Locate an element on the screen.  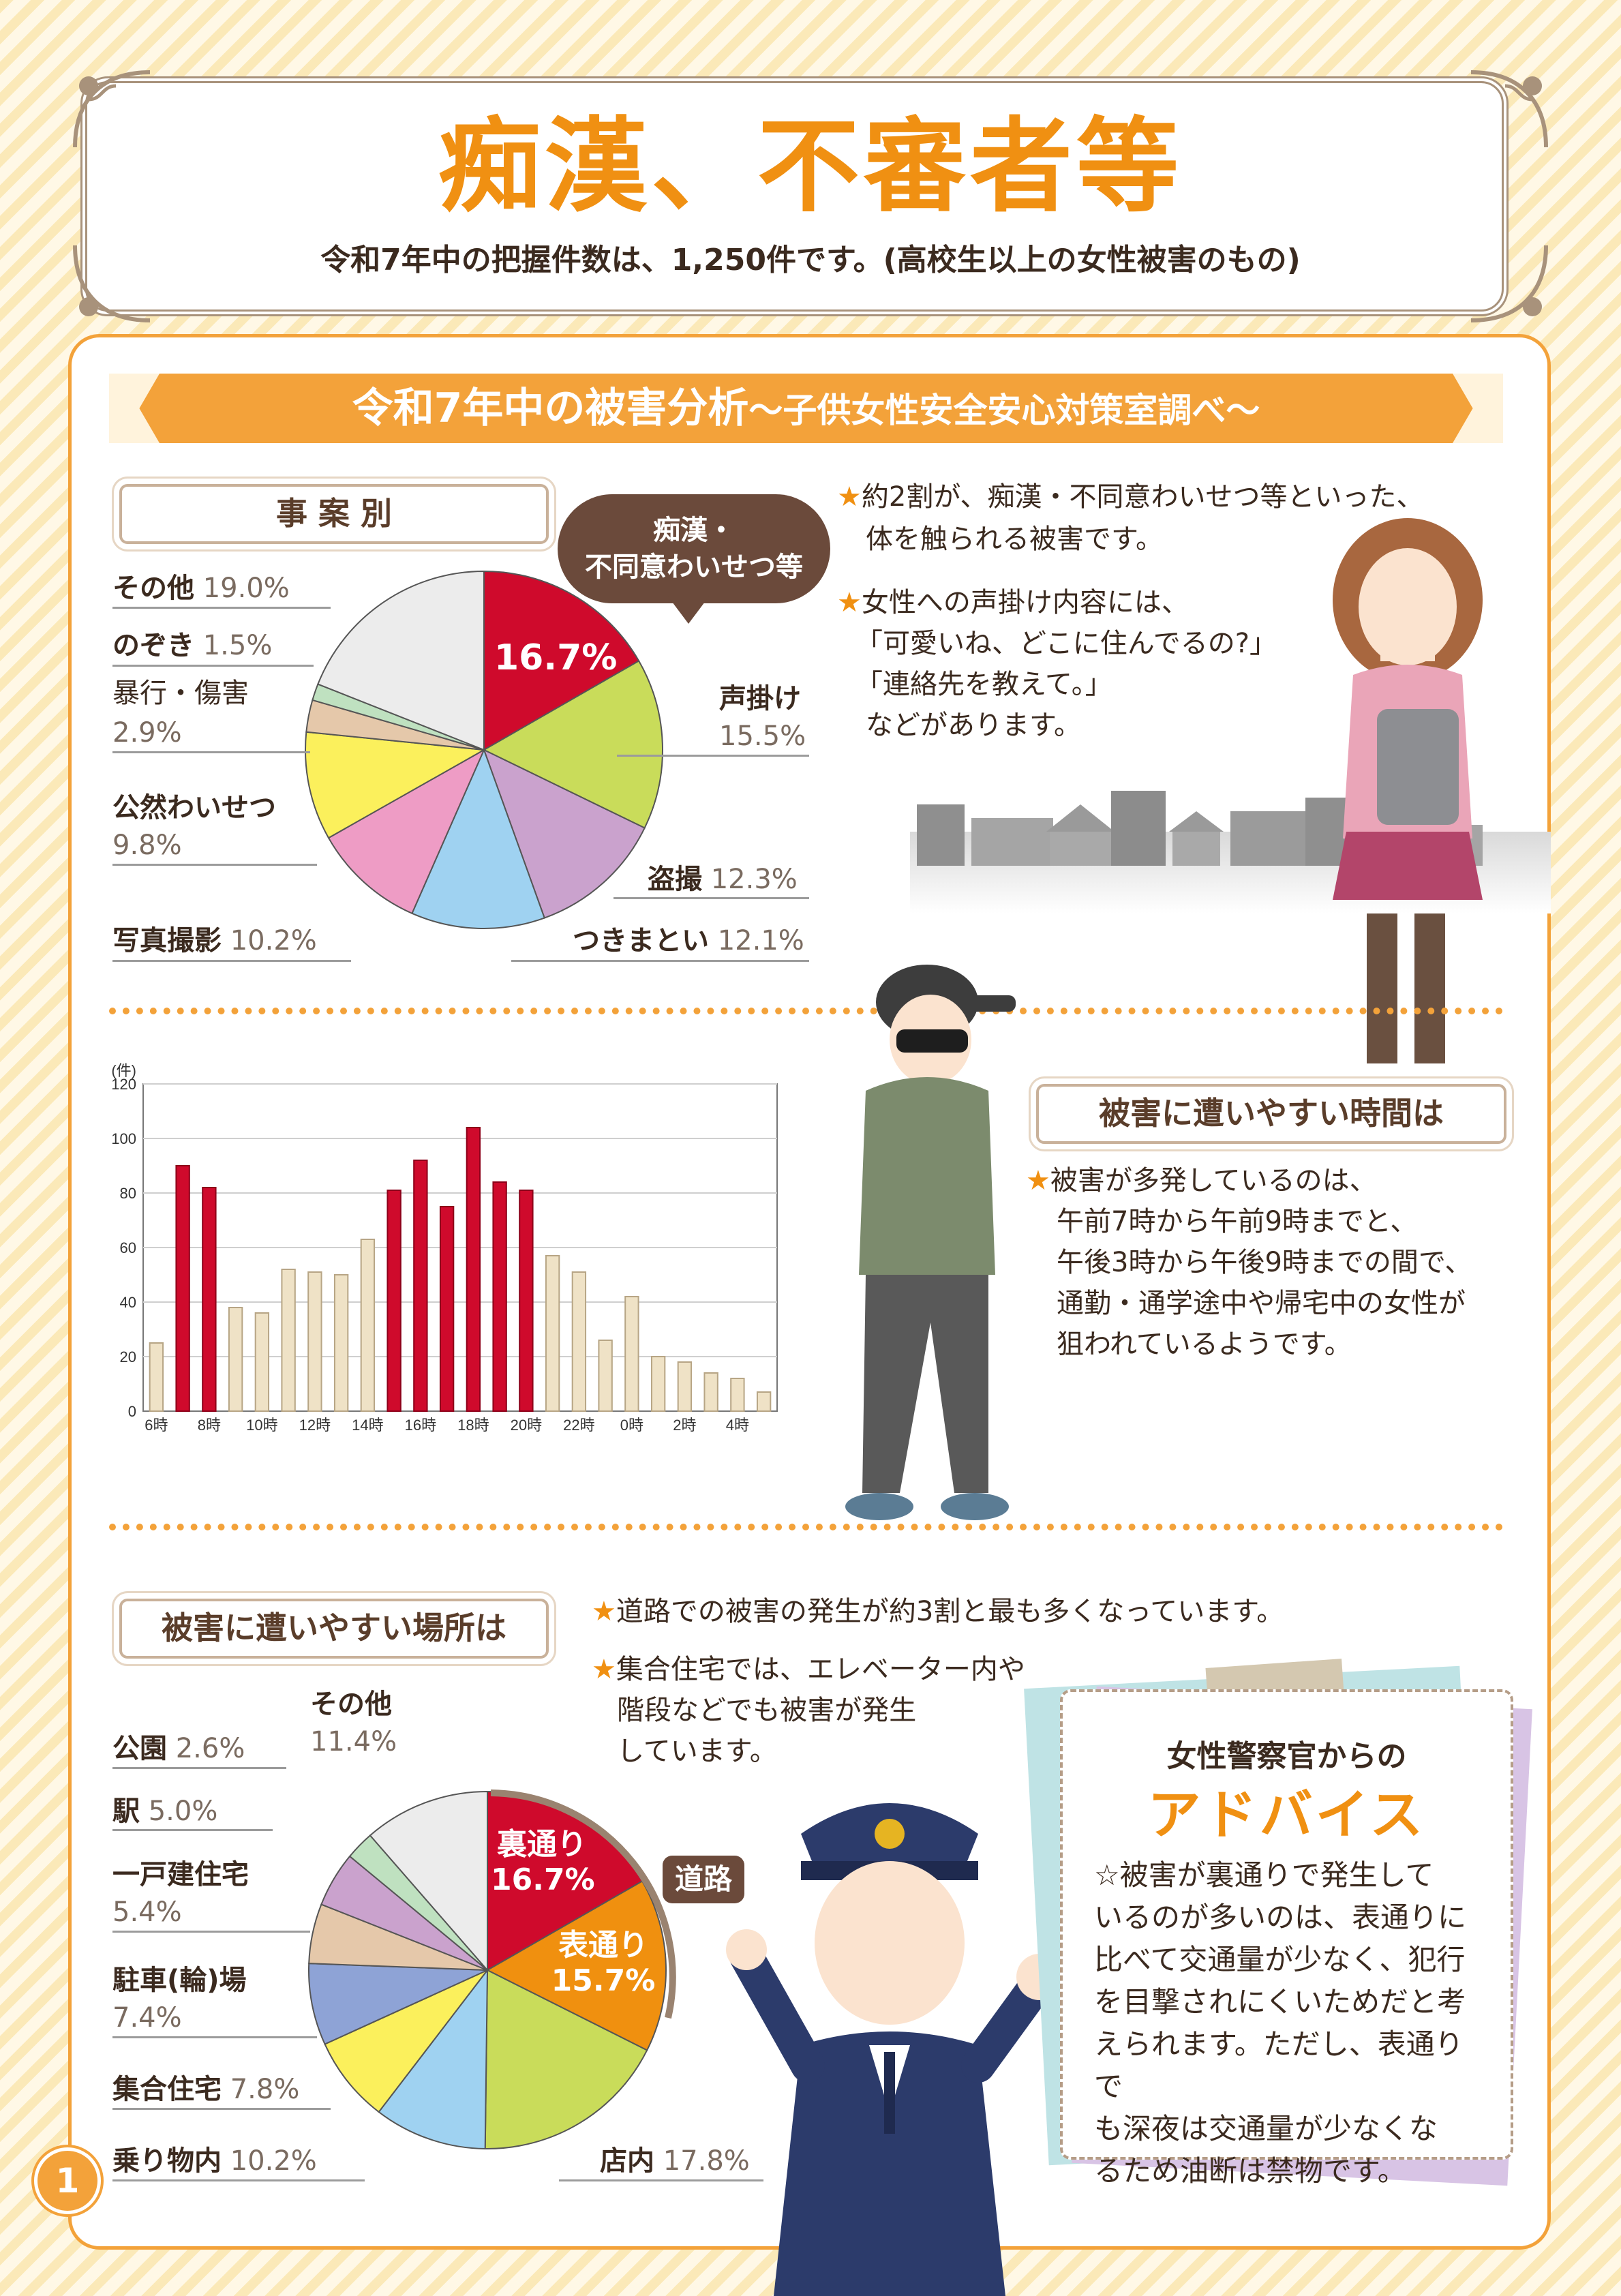
label-indecent-name: 公然わいせつ is located at coordinates (194, 808).